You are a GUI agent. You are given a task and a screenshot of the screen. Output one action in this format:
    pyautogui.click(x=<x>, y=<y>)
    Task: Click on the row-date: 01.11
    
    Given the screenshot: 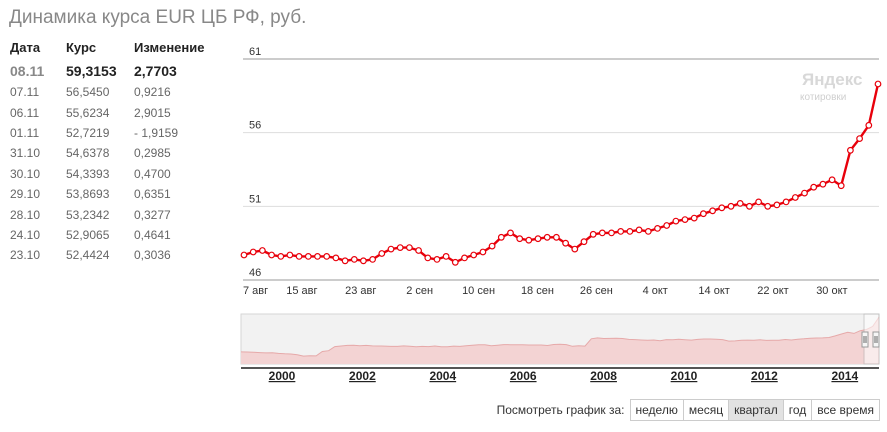 What is the action you would take?
    pyautogui.click(x=25, y=132)
    